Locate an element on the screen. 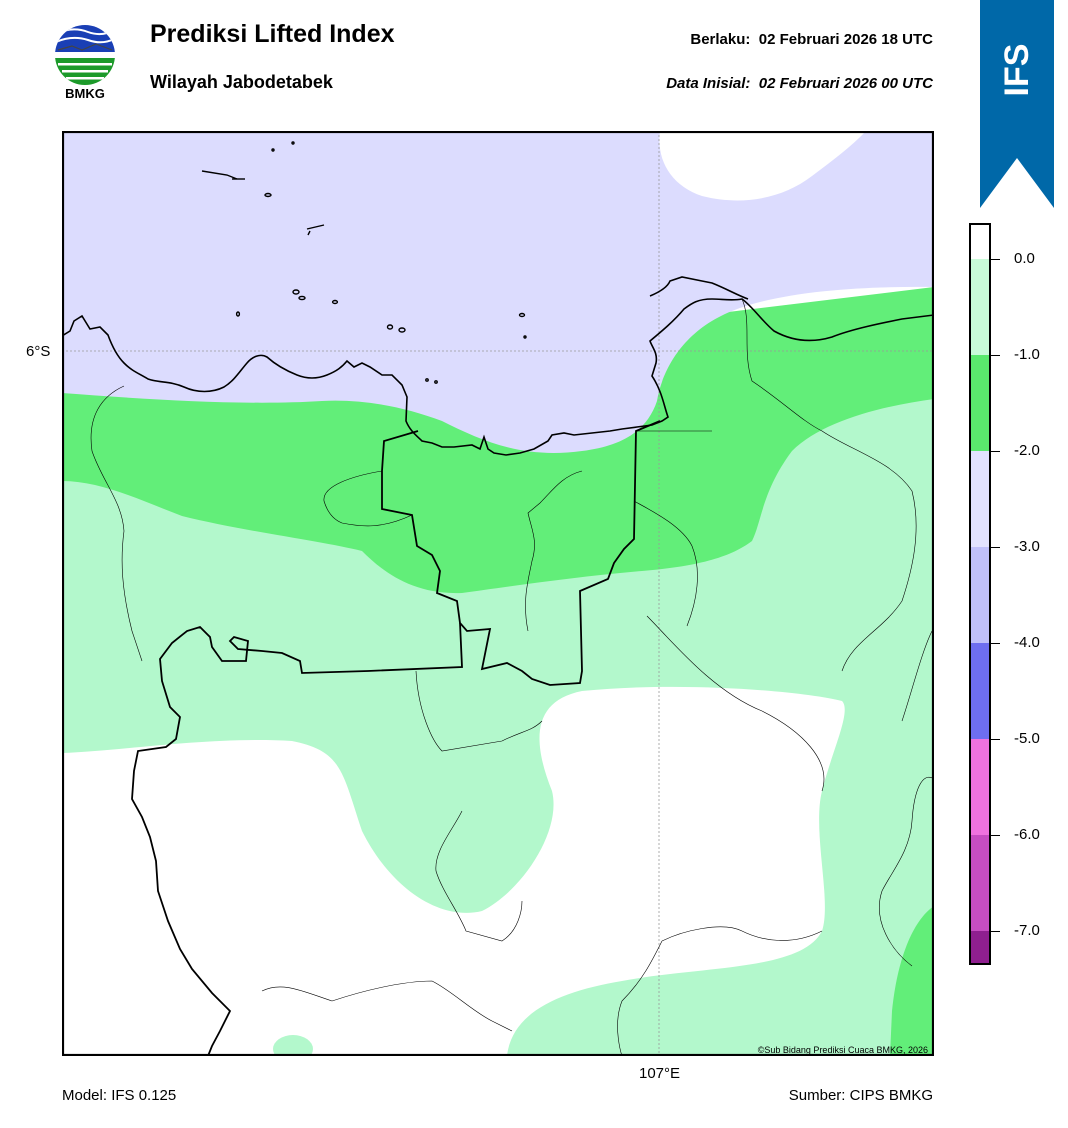  province-boundary-west is located at coordinates (297, 839).